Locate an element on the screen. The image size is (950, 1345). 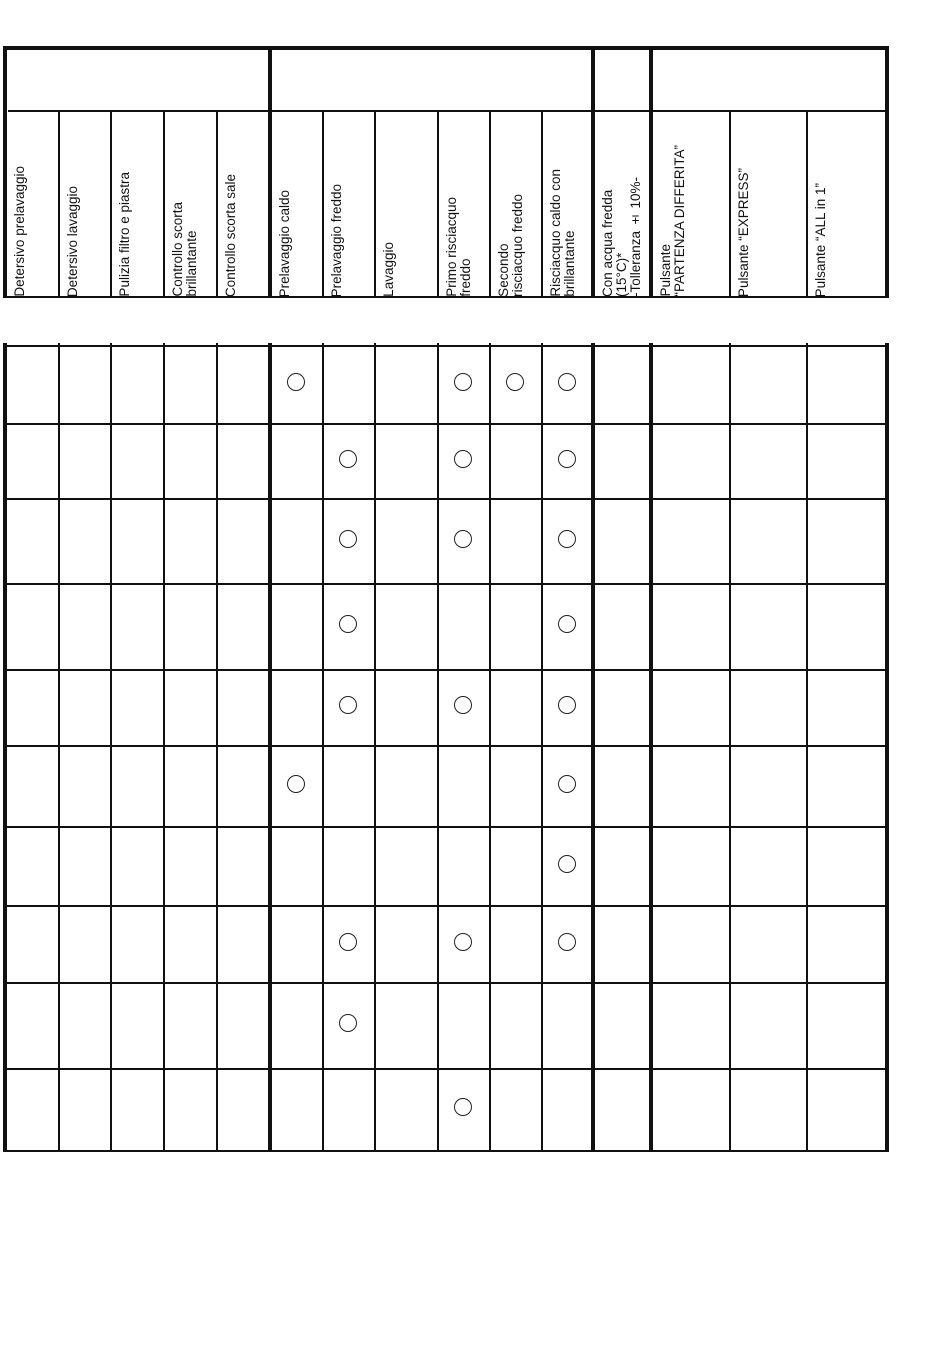
column-header: Risciacquo caldo con brillantante is located at coordinates (567, 204).